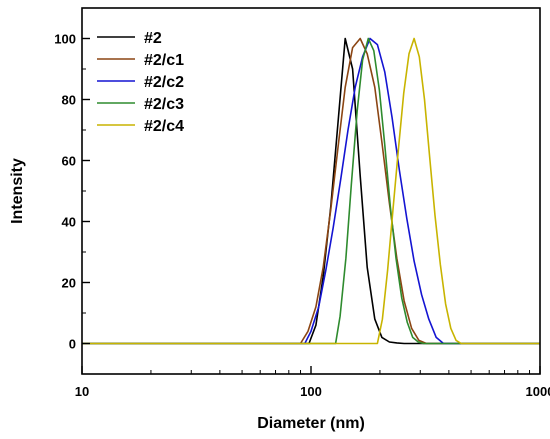 This screenshot has width=550, height=439. Describe the element at coordinates (311, 423) in the screenshot. I see `x-axis-title: Diameter (nm)` at that location.